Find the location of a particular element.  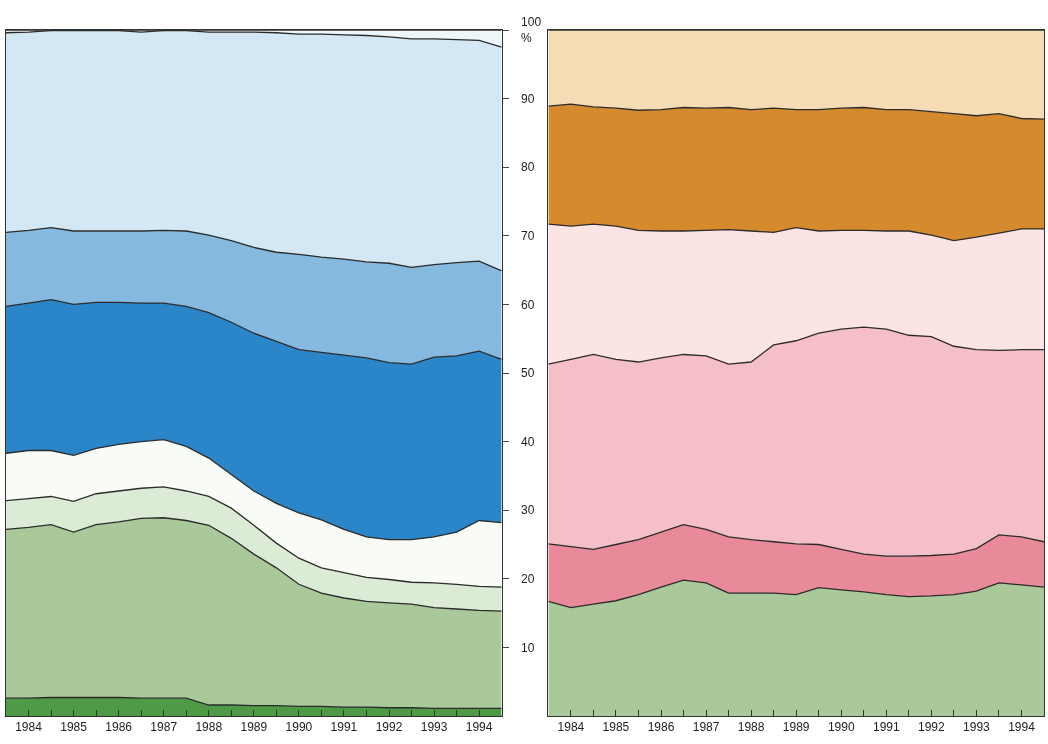

y-tick-label: 30 is located at coordinates (528, 510).